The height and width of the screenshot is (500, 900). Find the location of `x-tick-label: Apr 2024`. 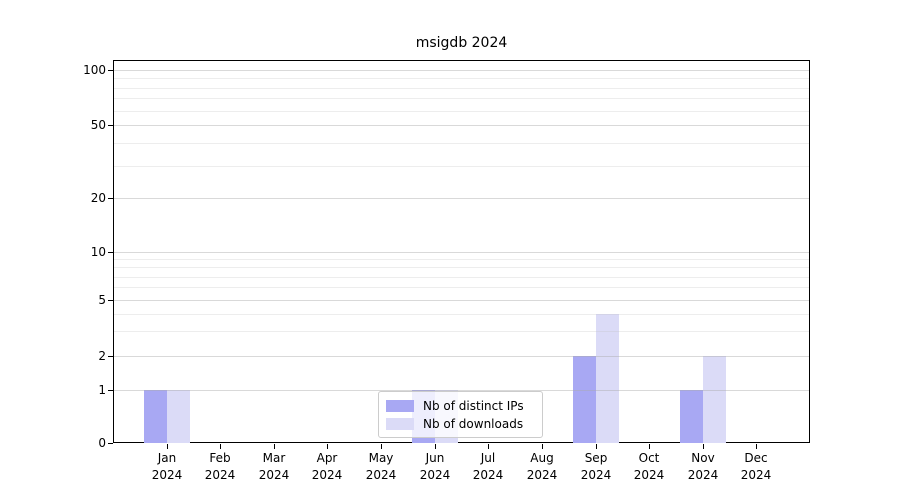

x-tick-label: Apr 2024 is located at coordinates (327, 466).